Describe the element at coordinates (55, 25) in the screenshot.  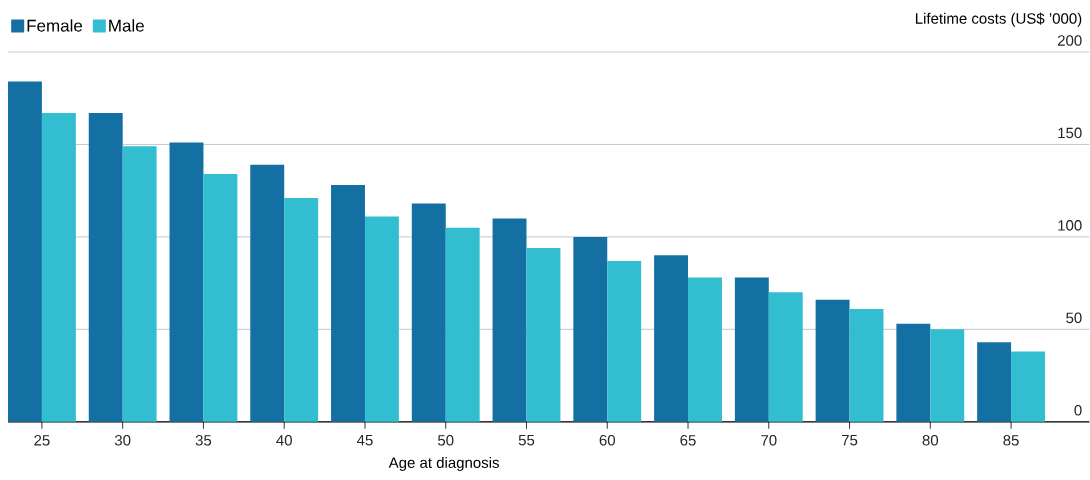
I see `legend-label: Female` at that location.